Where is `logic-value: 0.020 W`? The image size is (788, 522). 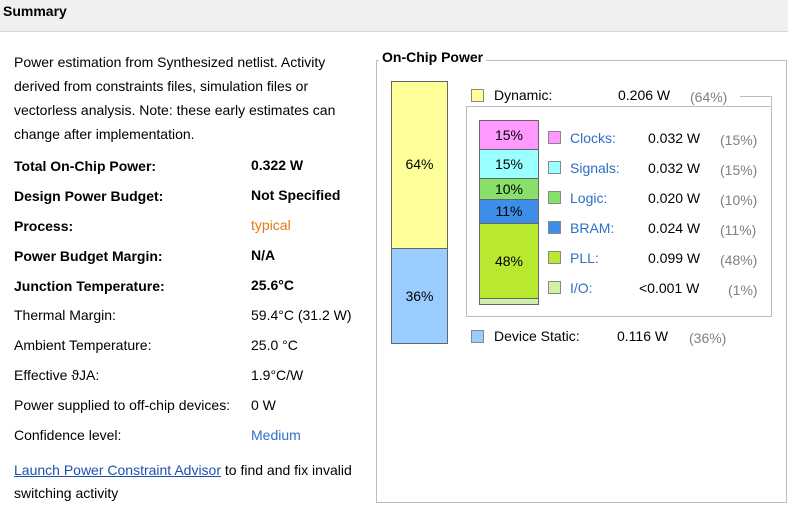 logic-value: 0.020 W is located at coordinates (674, 198).